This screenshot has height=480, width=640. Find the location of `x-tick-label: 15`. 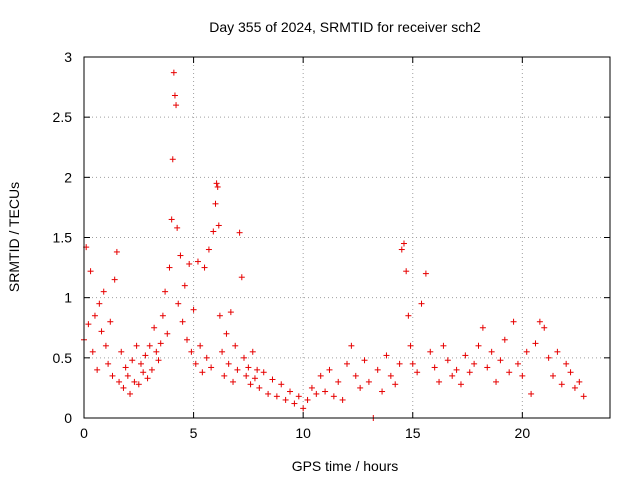

x-tick-label: 15 is located at coordinates (413, 433).